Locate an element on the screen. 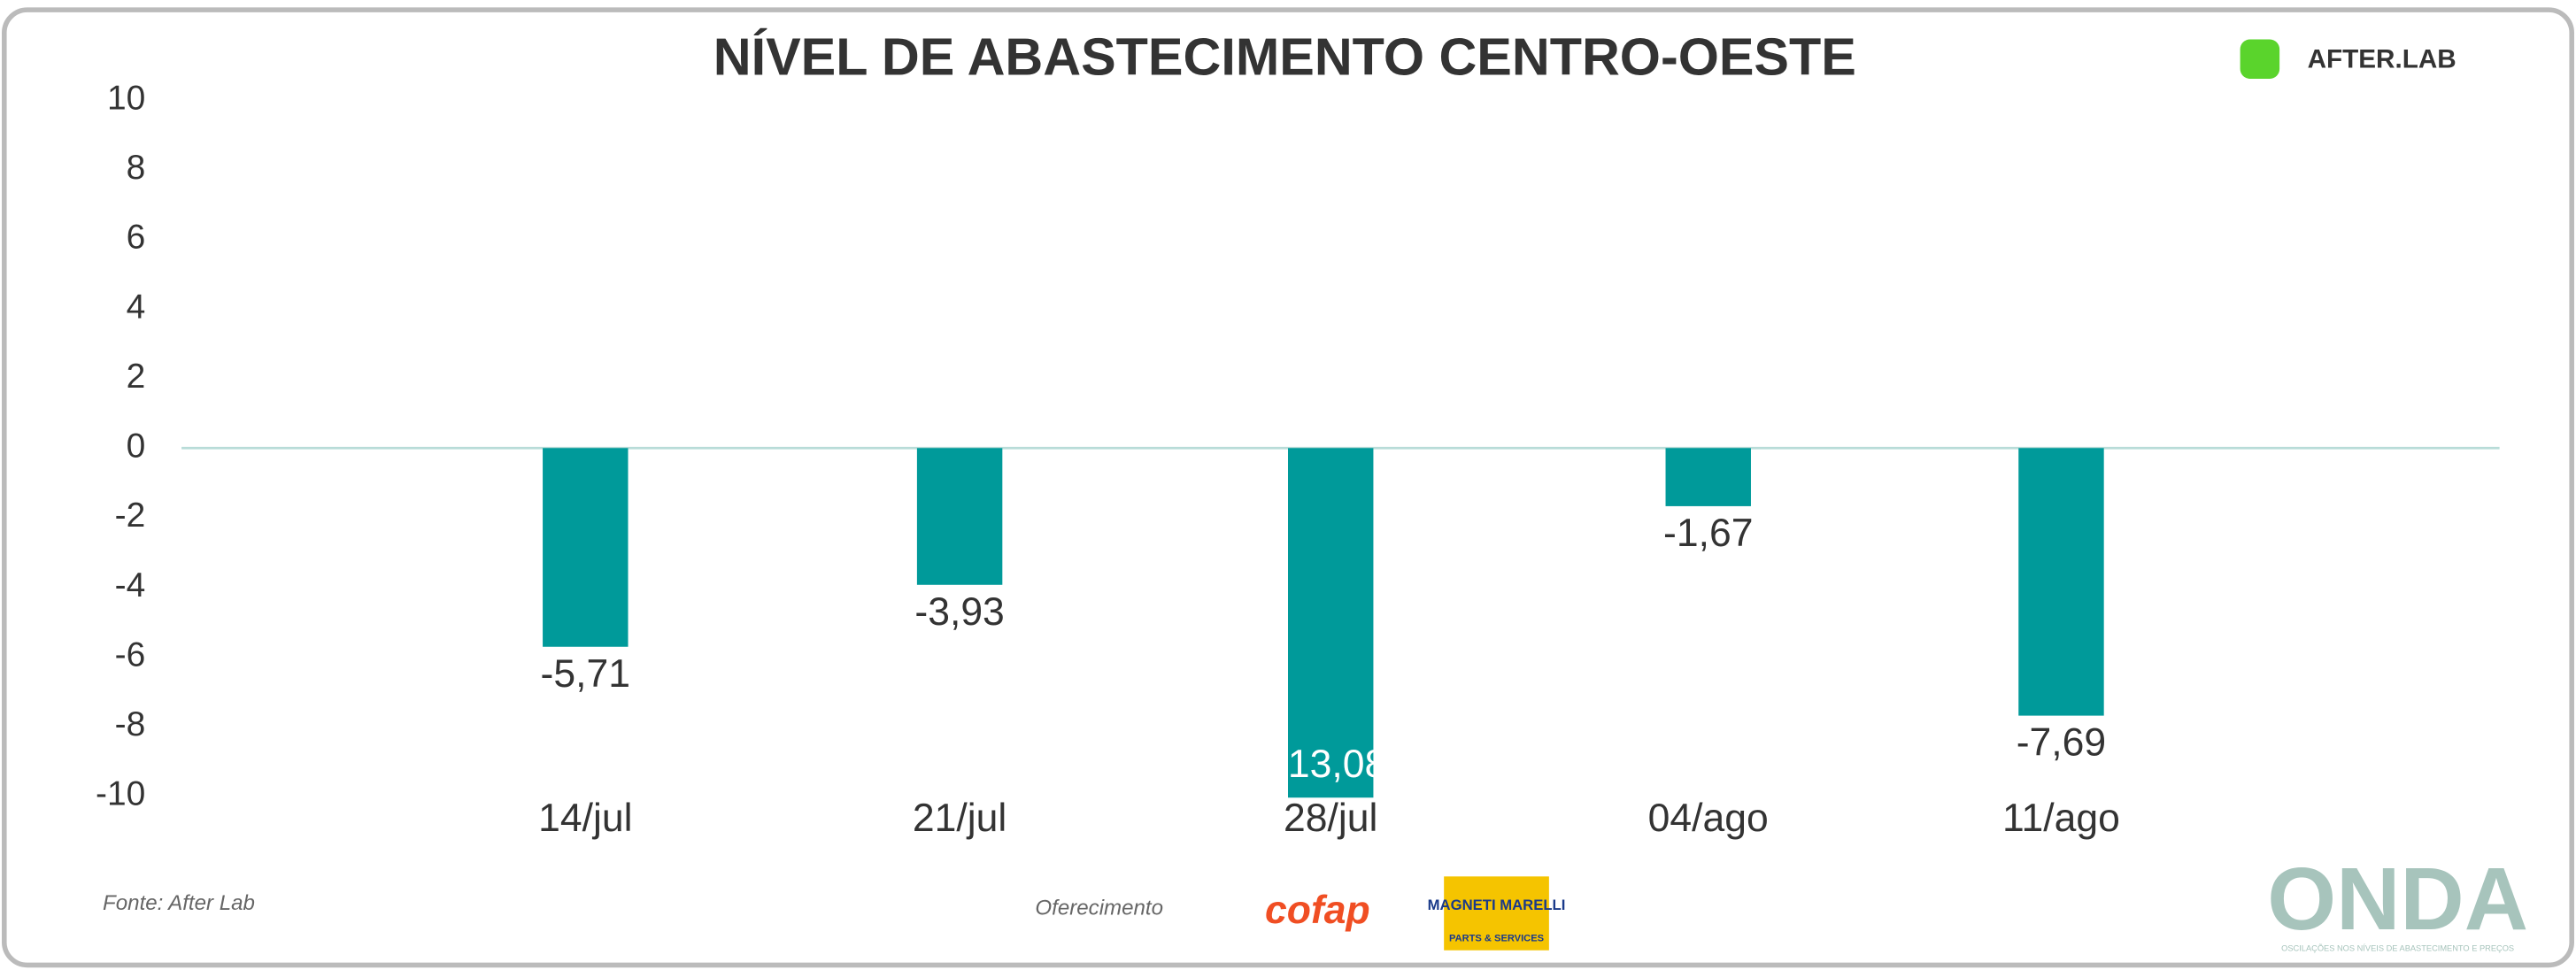  sponsor-box is located at coordinates (1496, 913).